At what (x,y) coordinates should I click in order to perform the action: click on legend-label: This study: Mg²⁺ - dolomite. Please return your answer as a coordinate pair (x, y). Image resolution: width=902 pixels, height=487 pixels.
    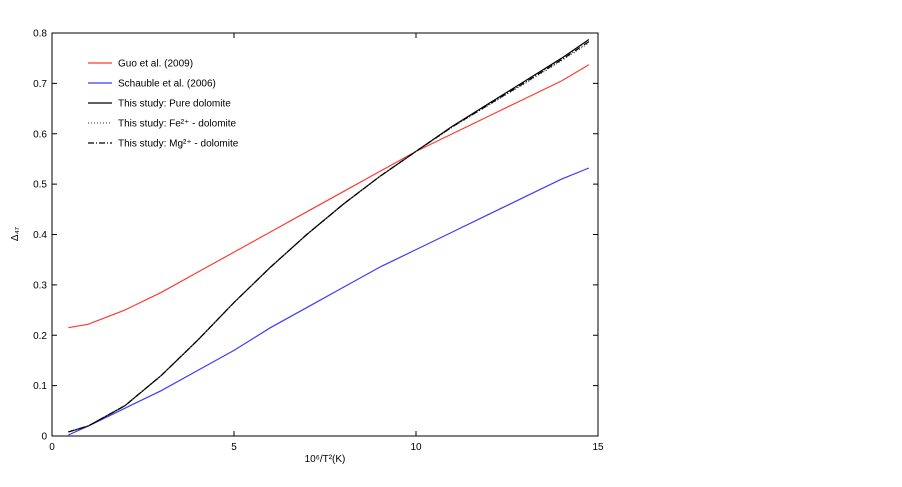
    Looking at the image, I should click on (178, 144).